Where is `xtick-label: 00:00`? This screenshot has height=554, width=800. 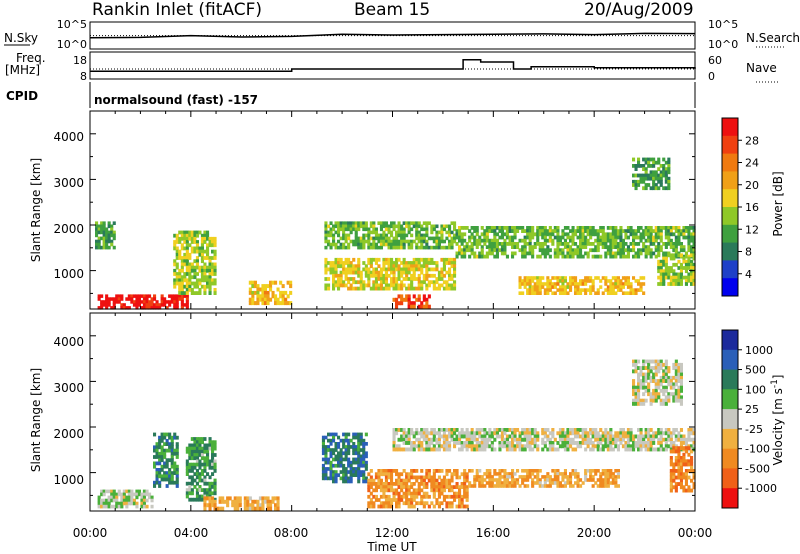 xtick-label: 00:00 is located at coordinates (90, 533).